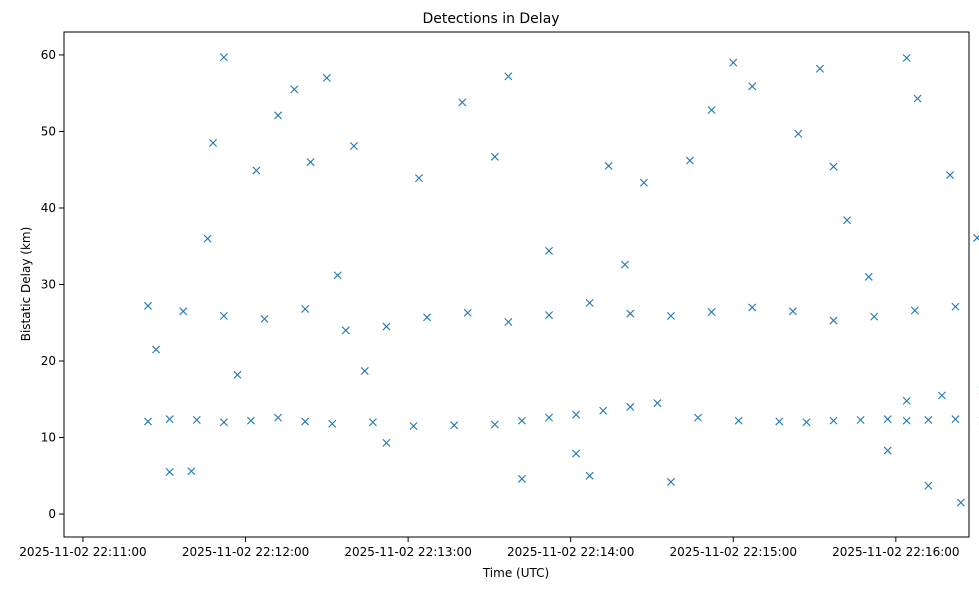 Image resolution: width=979 pixels, height=590 pixels. What do you see at coordinates (48, 285) in the screenshot?
I see `y-tick-label: 30` at bounding box center [48, 285].